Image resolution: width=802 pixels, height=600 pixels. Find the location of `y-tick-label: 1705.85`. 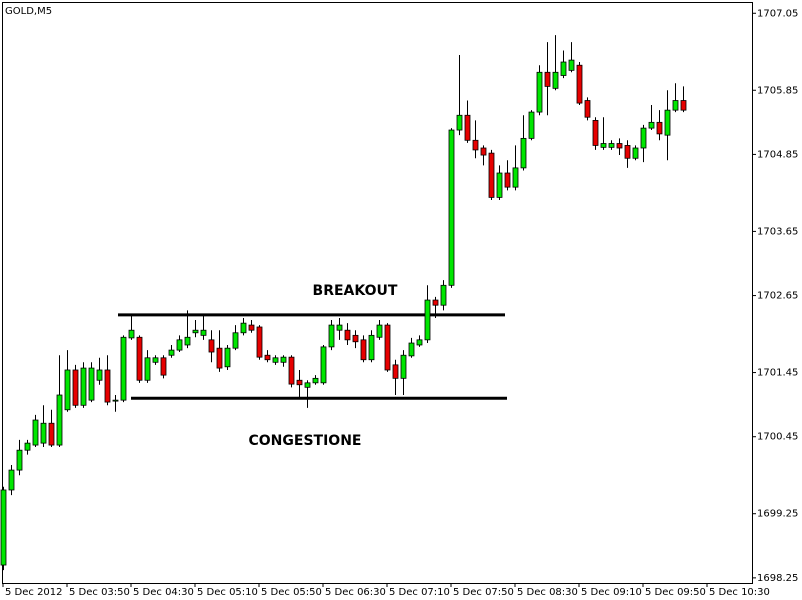

y-tick-label: 1705.85 is located at coordinates (777, 90).